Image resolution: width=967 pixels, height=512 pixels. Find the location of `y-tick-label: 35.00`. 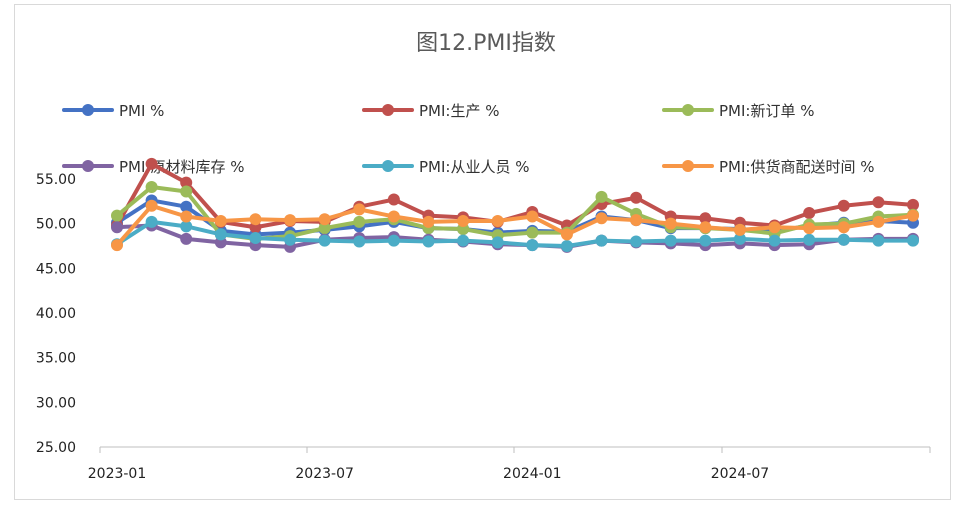

y-tick-label: 35.00 is located at coordinates (56, 359).